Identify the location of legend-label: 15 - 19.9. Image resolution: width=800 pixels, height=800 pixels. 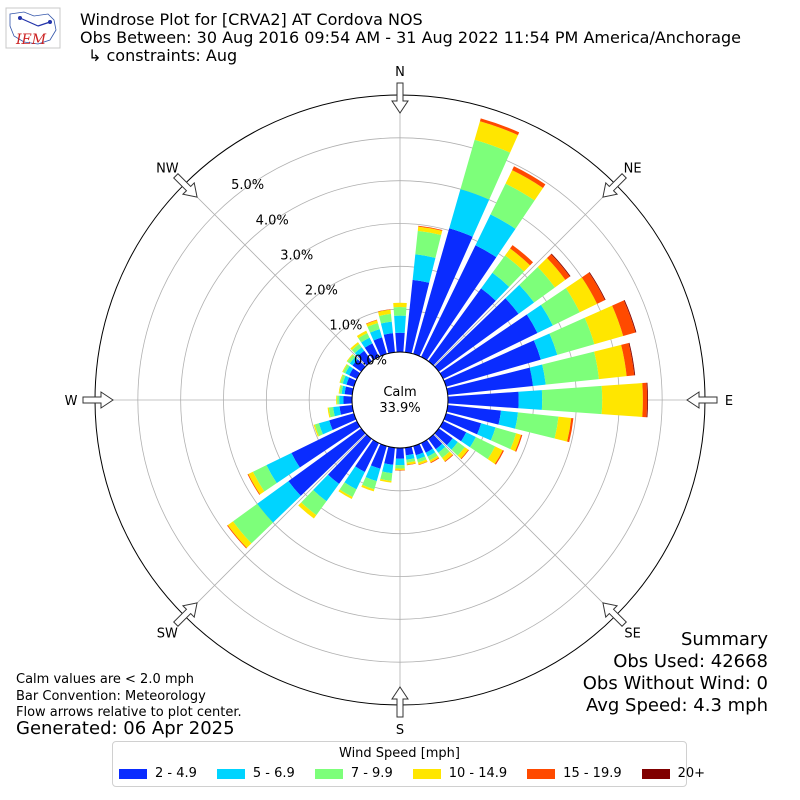
(592, 773).